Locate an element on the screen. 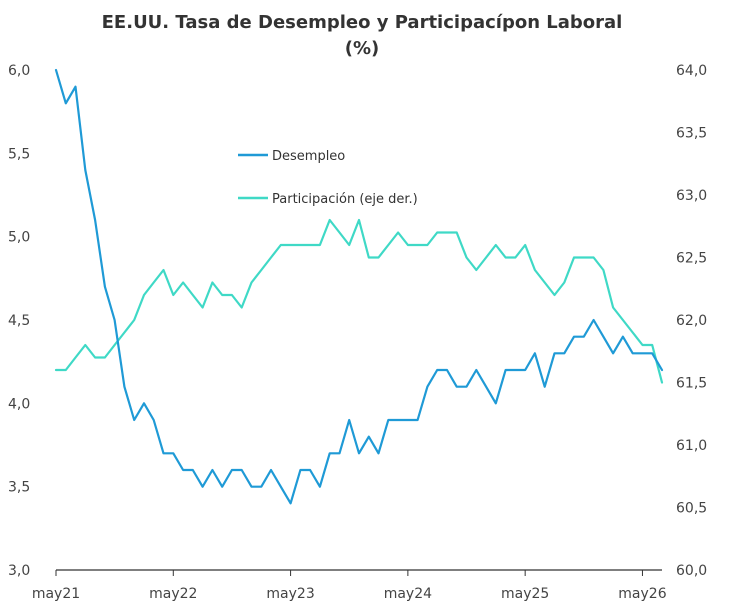 The width and height of the screenshot is (731, 606). x-tick-label: may22 is located at coordinates (173, 594).